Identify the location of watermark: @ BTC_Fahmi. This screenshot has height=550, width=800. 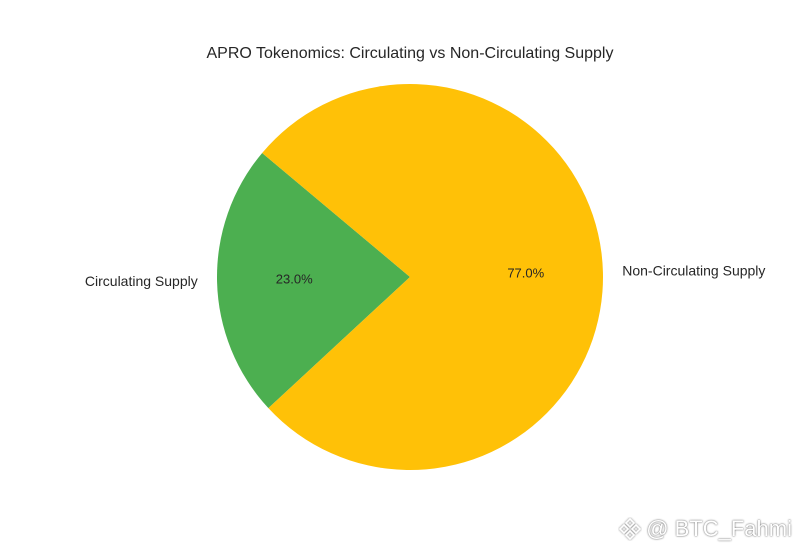
(705, 529).